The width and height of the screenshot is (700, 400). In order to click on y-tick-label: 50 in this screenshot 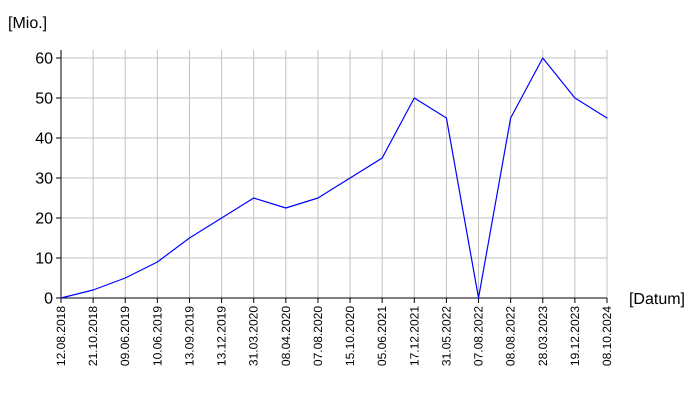, I will do `click(44, 99)`.